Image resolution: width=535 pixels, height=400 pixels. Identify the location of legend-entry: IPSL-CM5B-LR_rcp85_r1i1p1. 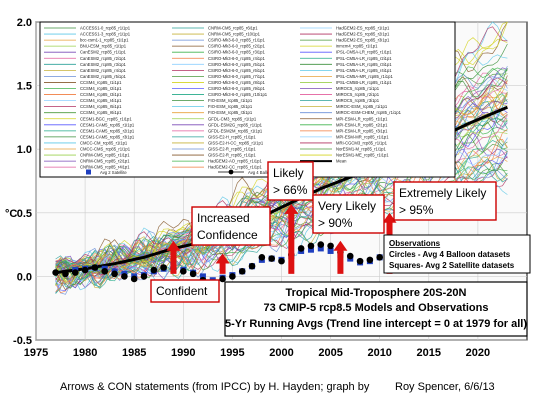
(364, 82).